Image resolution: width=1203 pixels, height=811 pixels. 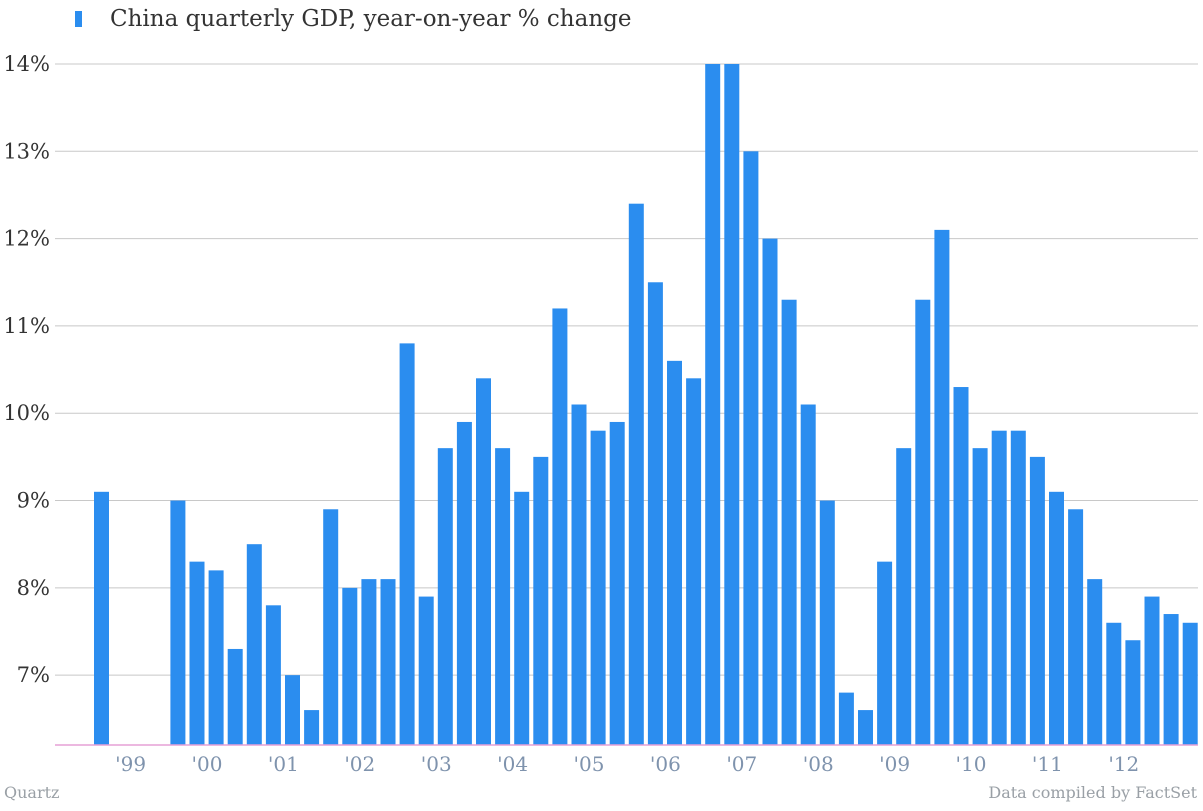 What do you see at coordinates (26, 239) in the screenshot?
I see `y-tick-label: 12%` at bounding box center [26, 239].